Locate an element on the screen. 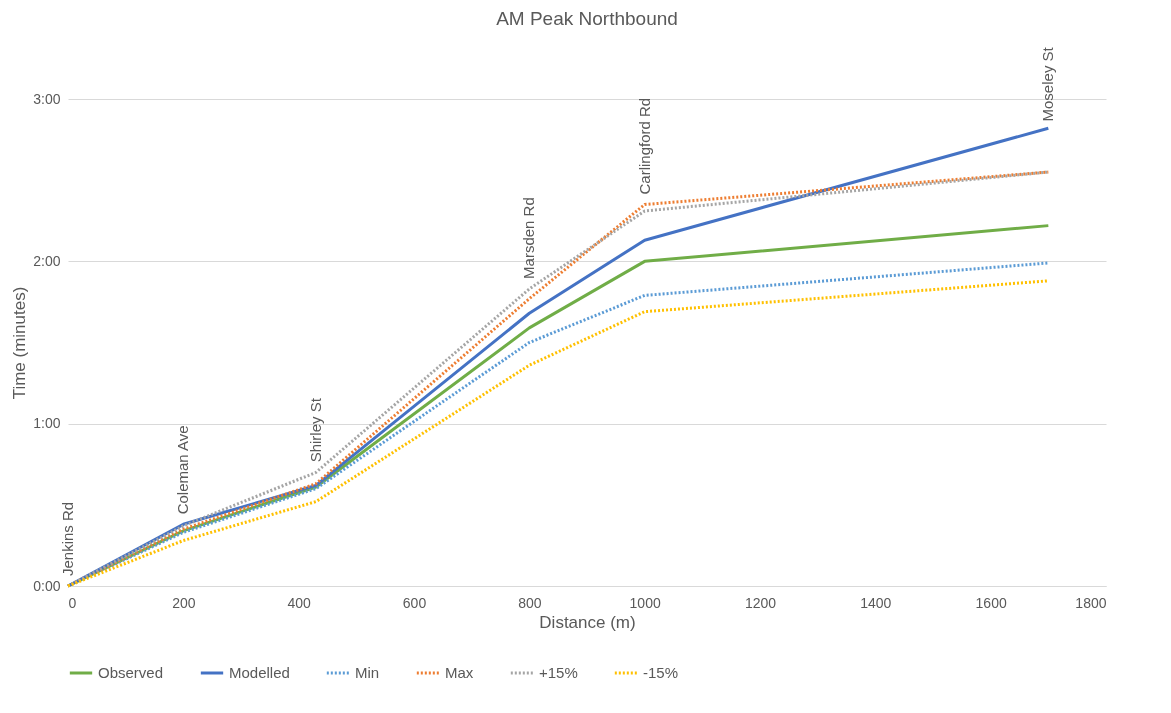  annotation: Jenkins Rd is located at coordinates (67, 538).